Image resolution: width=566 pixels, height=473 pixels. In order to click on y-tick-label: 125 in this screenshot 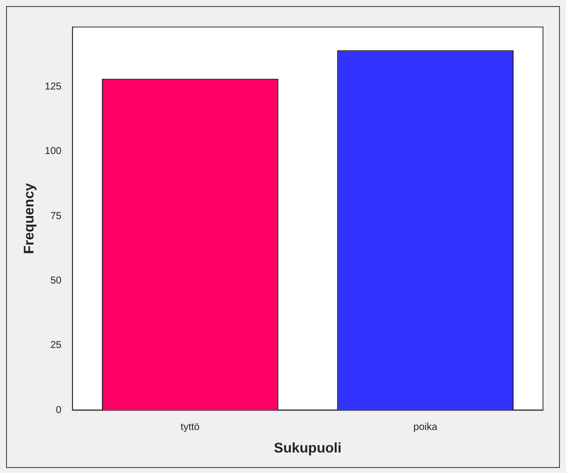, I will do `click(53, 86)`.